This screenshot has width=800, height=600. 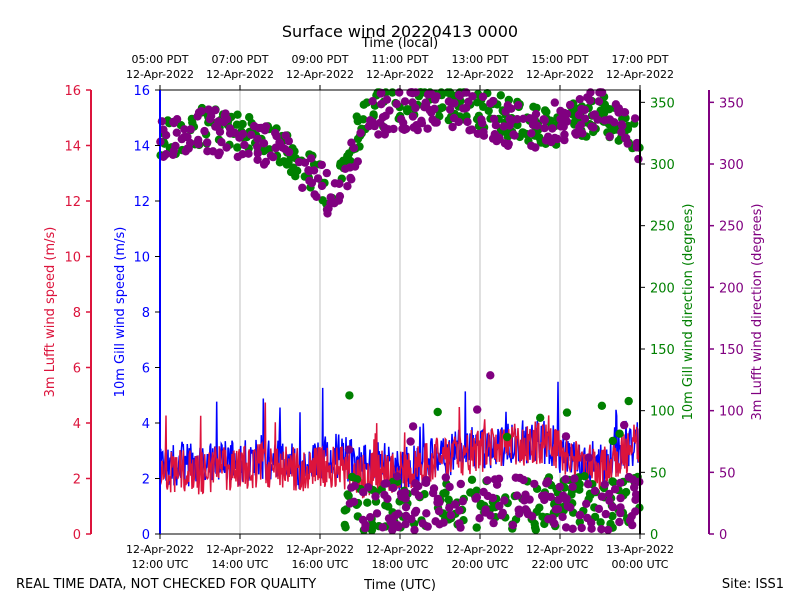 I want to click on gill-direction-tick-label: 50, so click(x=658, y=473).